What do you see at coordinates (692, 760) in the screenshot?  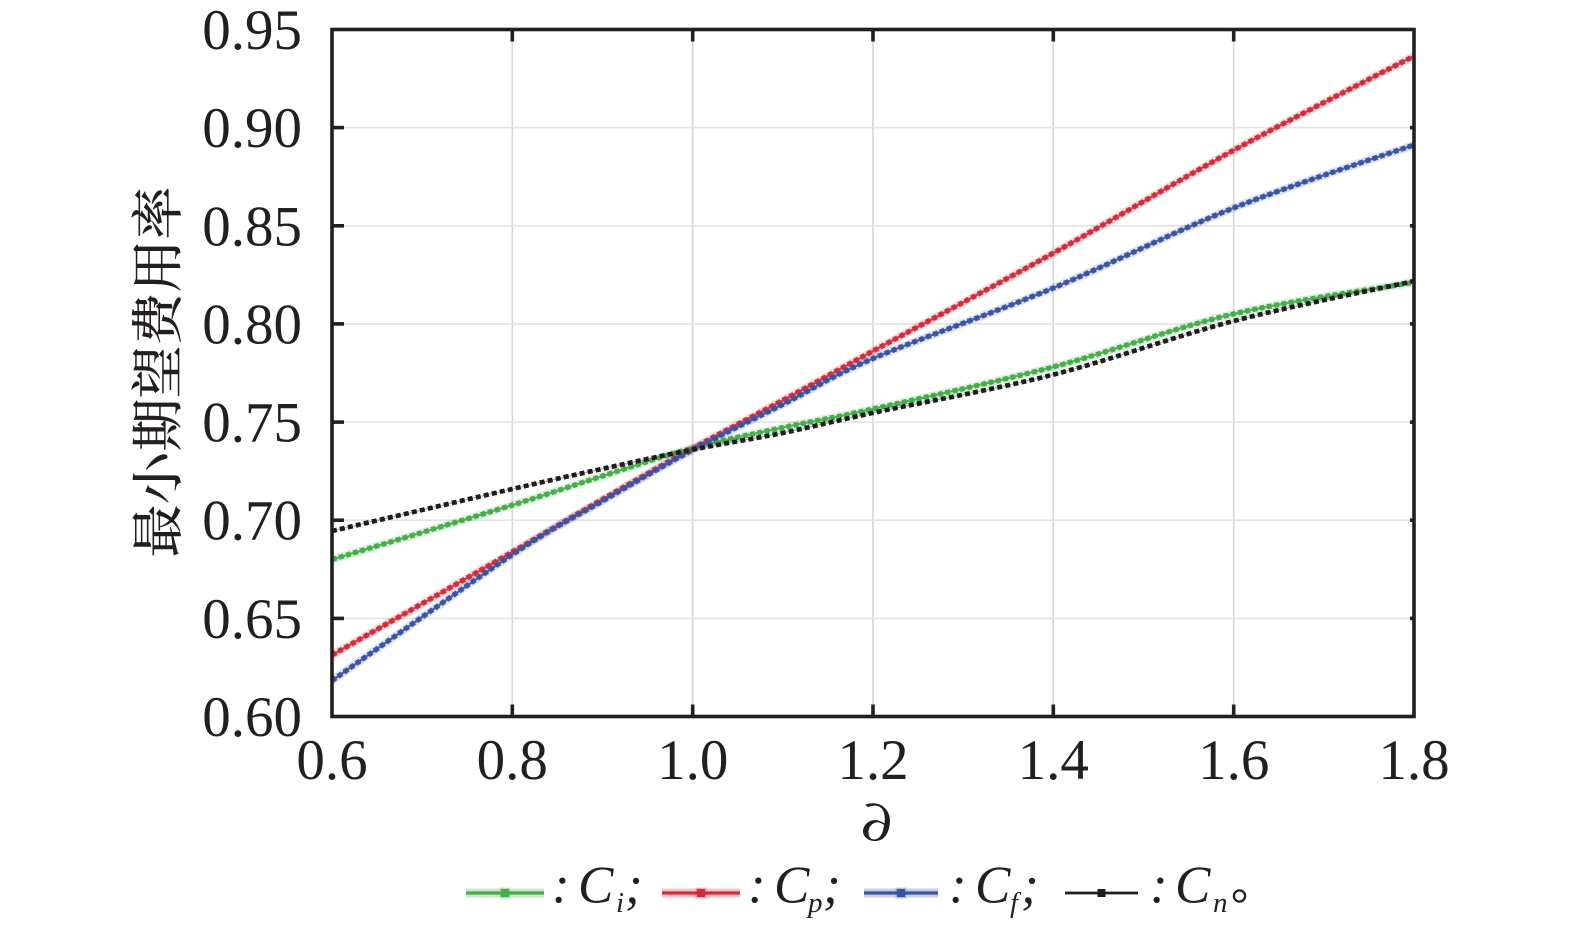 I see `svg-text: 1.0` at bounding box center [692, 760].